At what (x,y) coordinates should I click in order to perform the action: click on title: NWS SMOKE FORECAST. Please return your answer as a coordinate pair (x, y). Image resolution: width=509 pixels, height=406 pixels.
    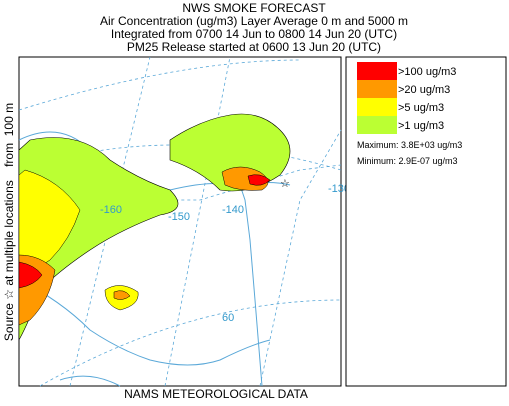
    Looking at the image, I should click on (254, 8).